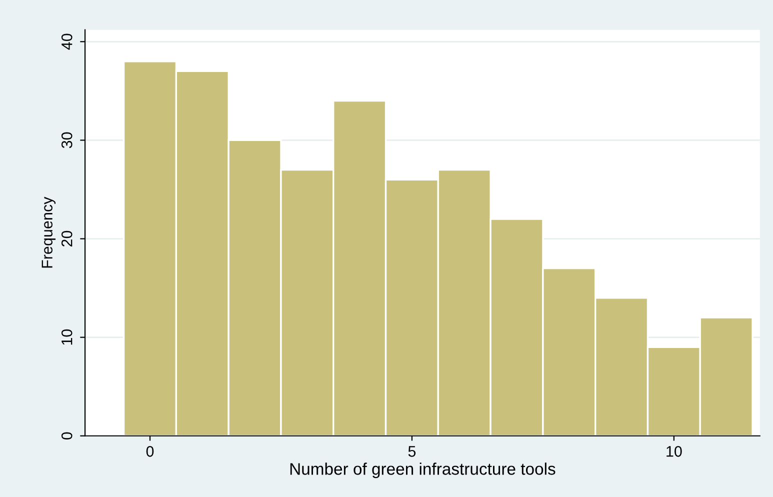  I want to click on y-tick-label: 40, so click(66, 42).